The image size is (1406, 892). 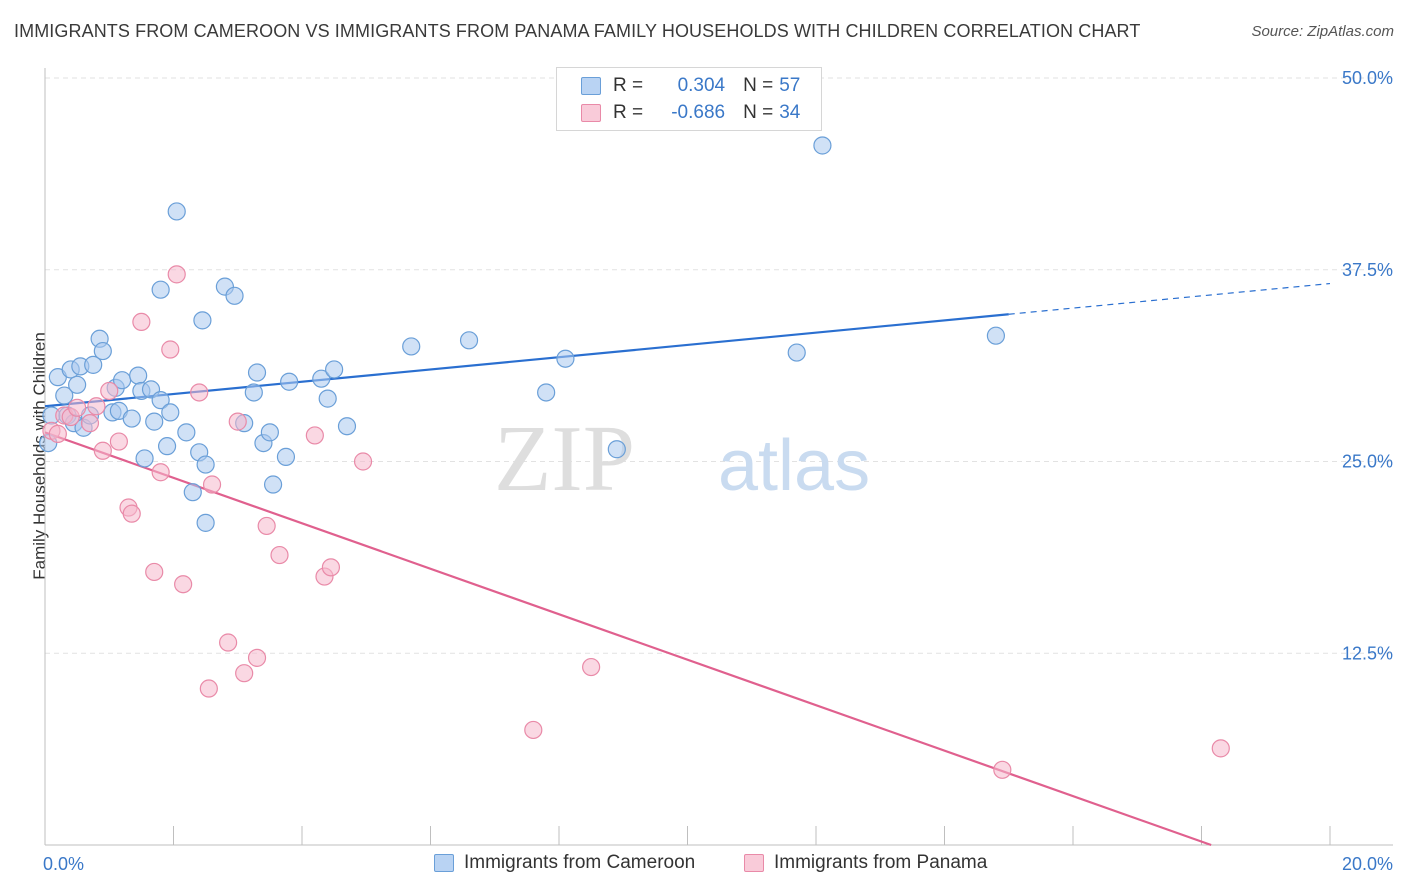 I want to click on bottom-legend-label: Immigrants from Cameroon, so click(x=580, y=862).